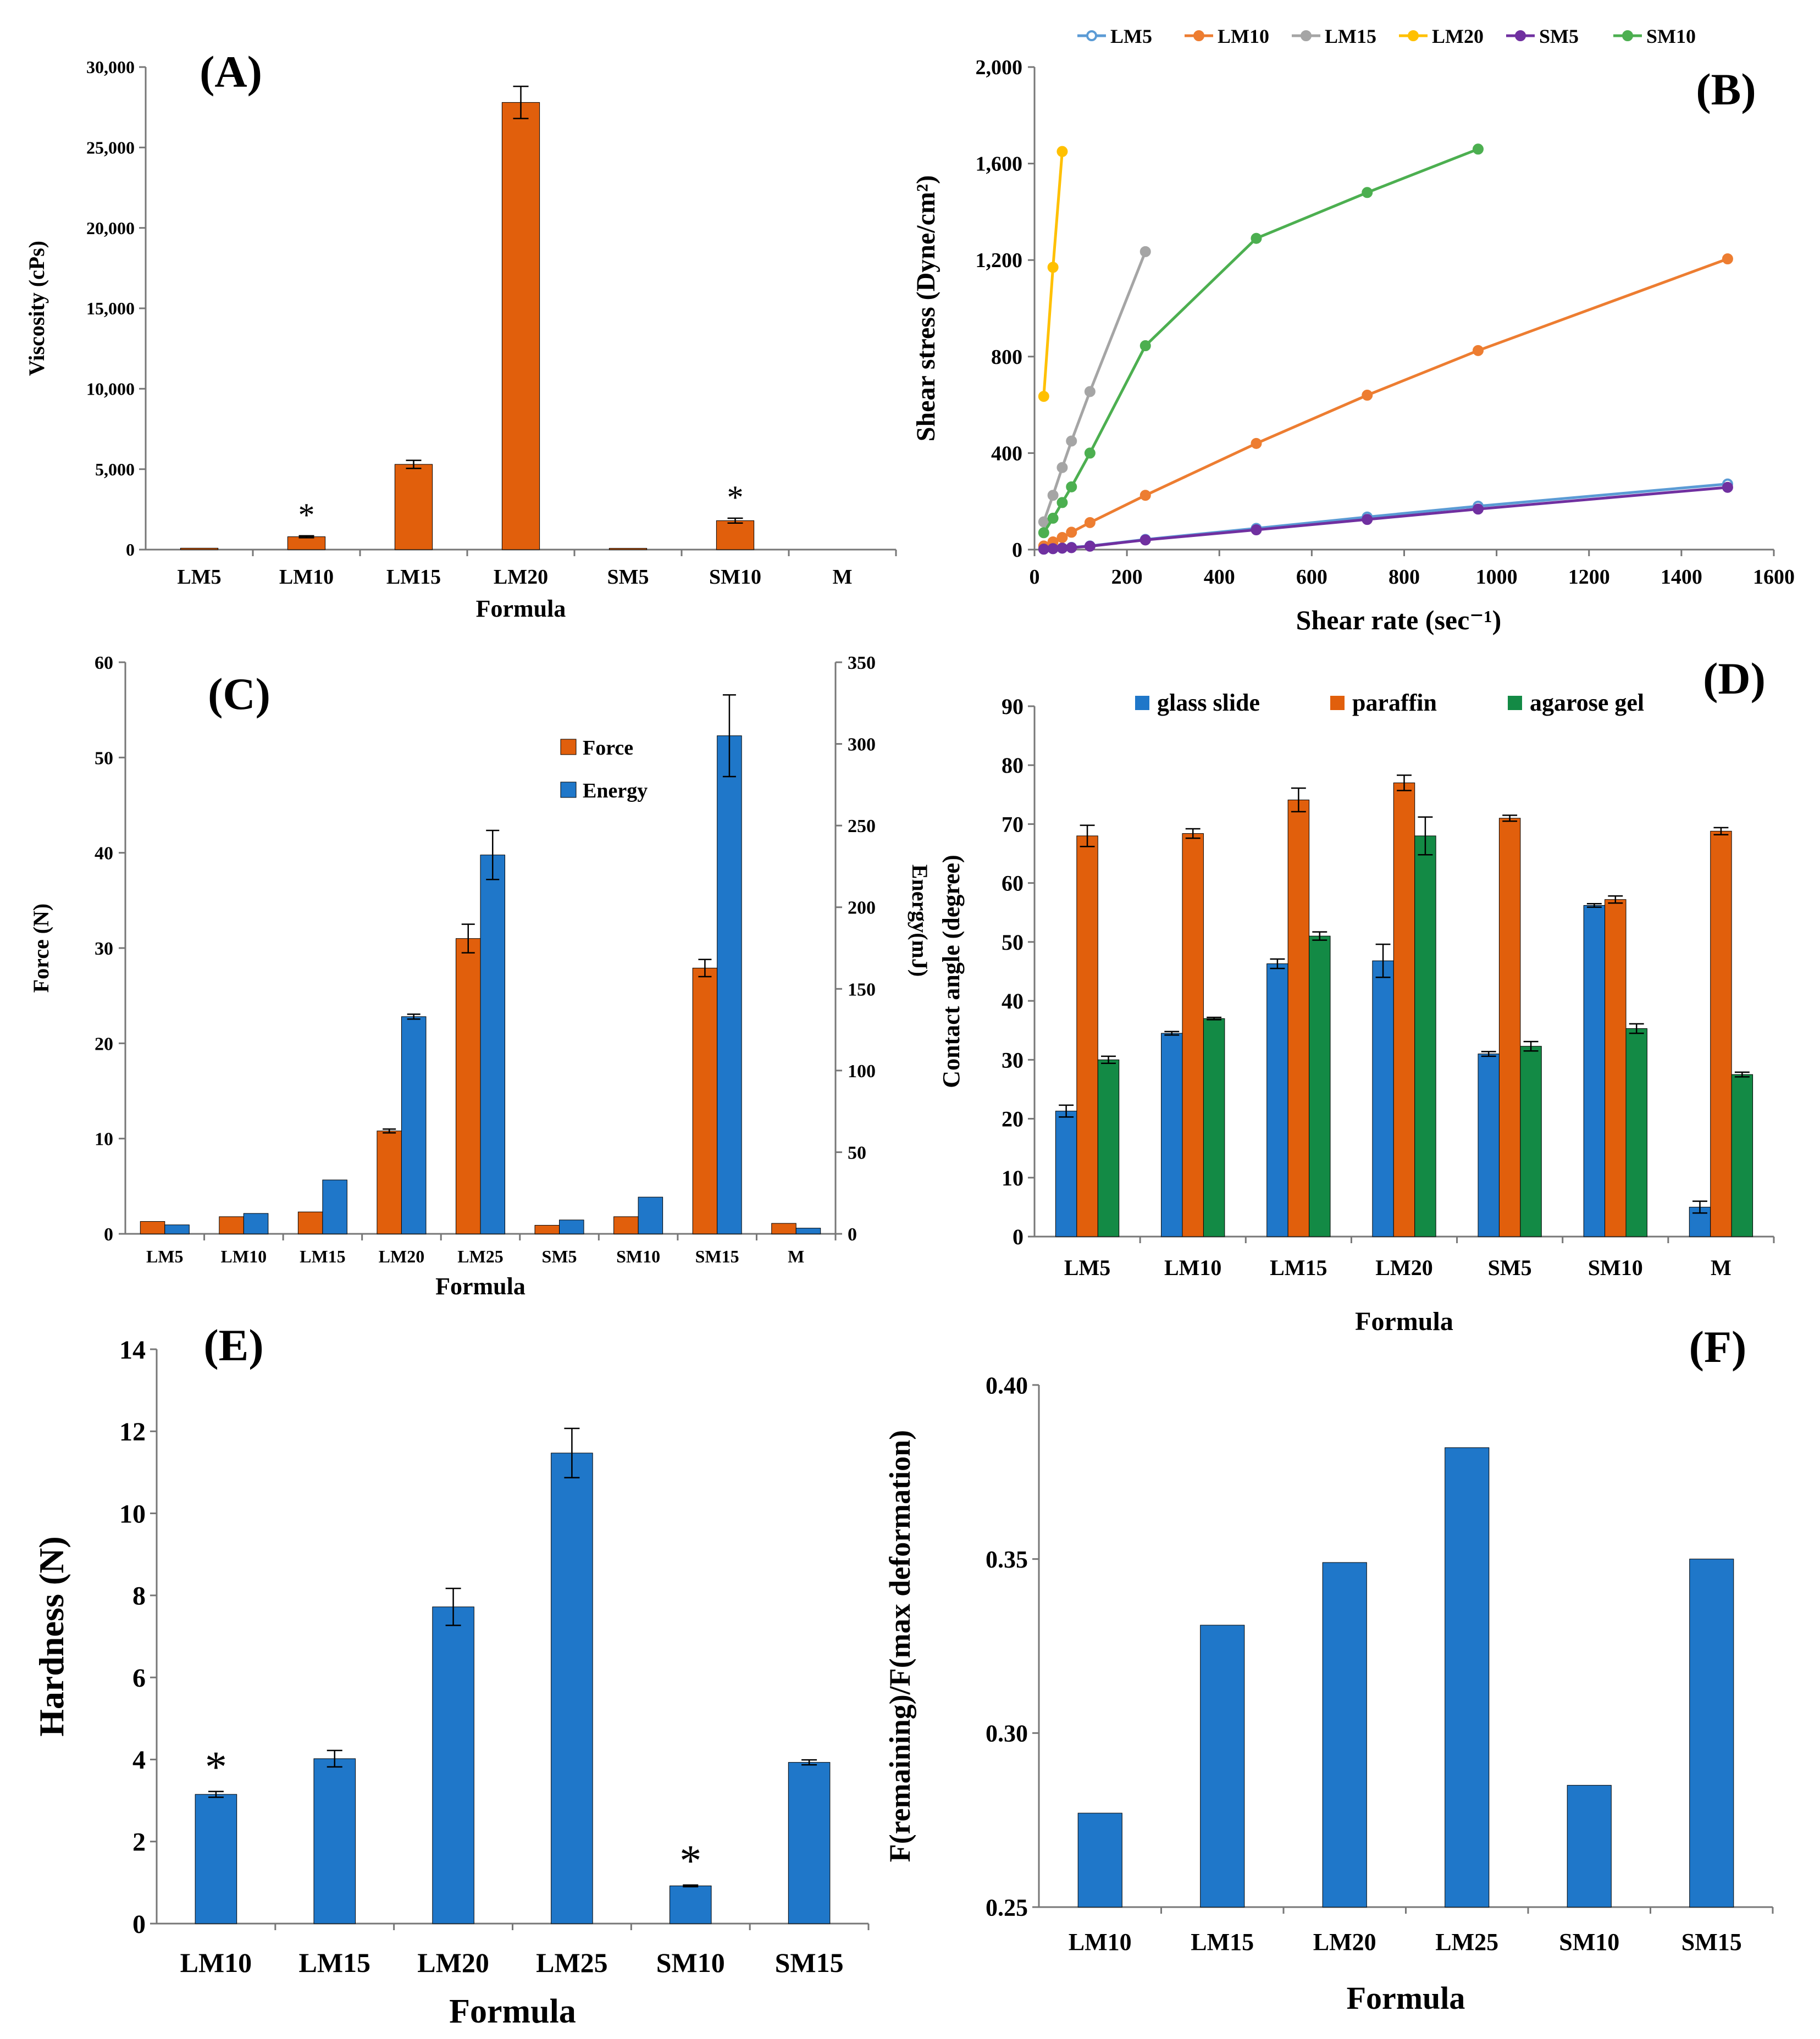 The image size is (1820, 2039). What do you see at coordinates (1013, 1001) in the screenshot?
I see `y-tick-label: 40` at bounding box center [1013, 1001].